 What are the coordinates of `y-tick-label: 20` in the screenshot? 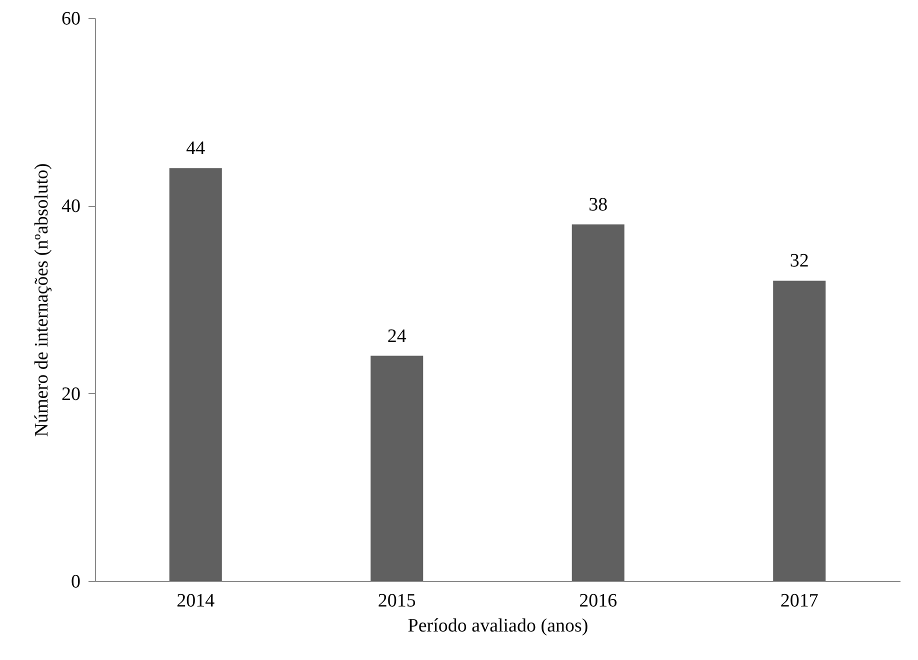 It's located at (71, 394).